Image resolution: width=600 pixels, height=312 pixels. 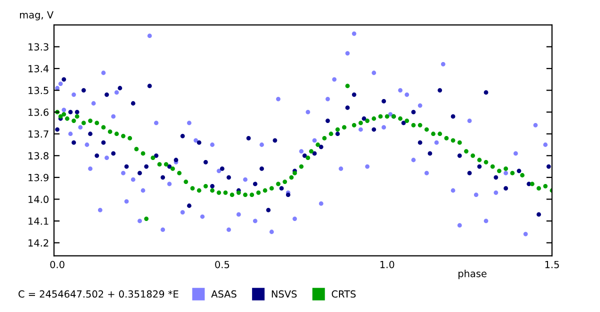 What do you see at coordinates (344, 294) in the screenshot?
I see `legend-label: CRTS` at bounding box center [344, 294].